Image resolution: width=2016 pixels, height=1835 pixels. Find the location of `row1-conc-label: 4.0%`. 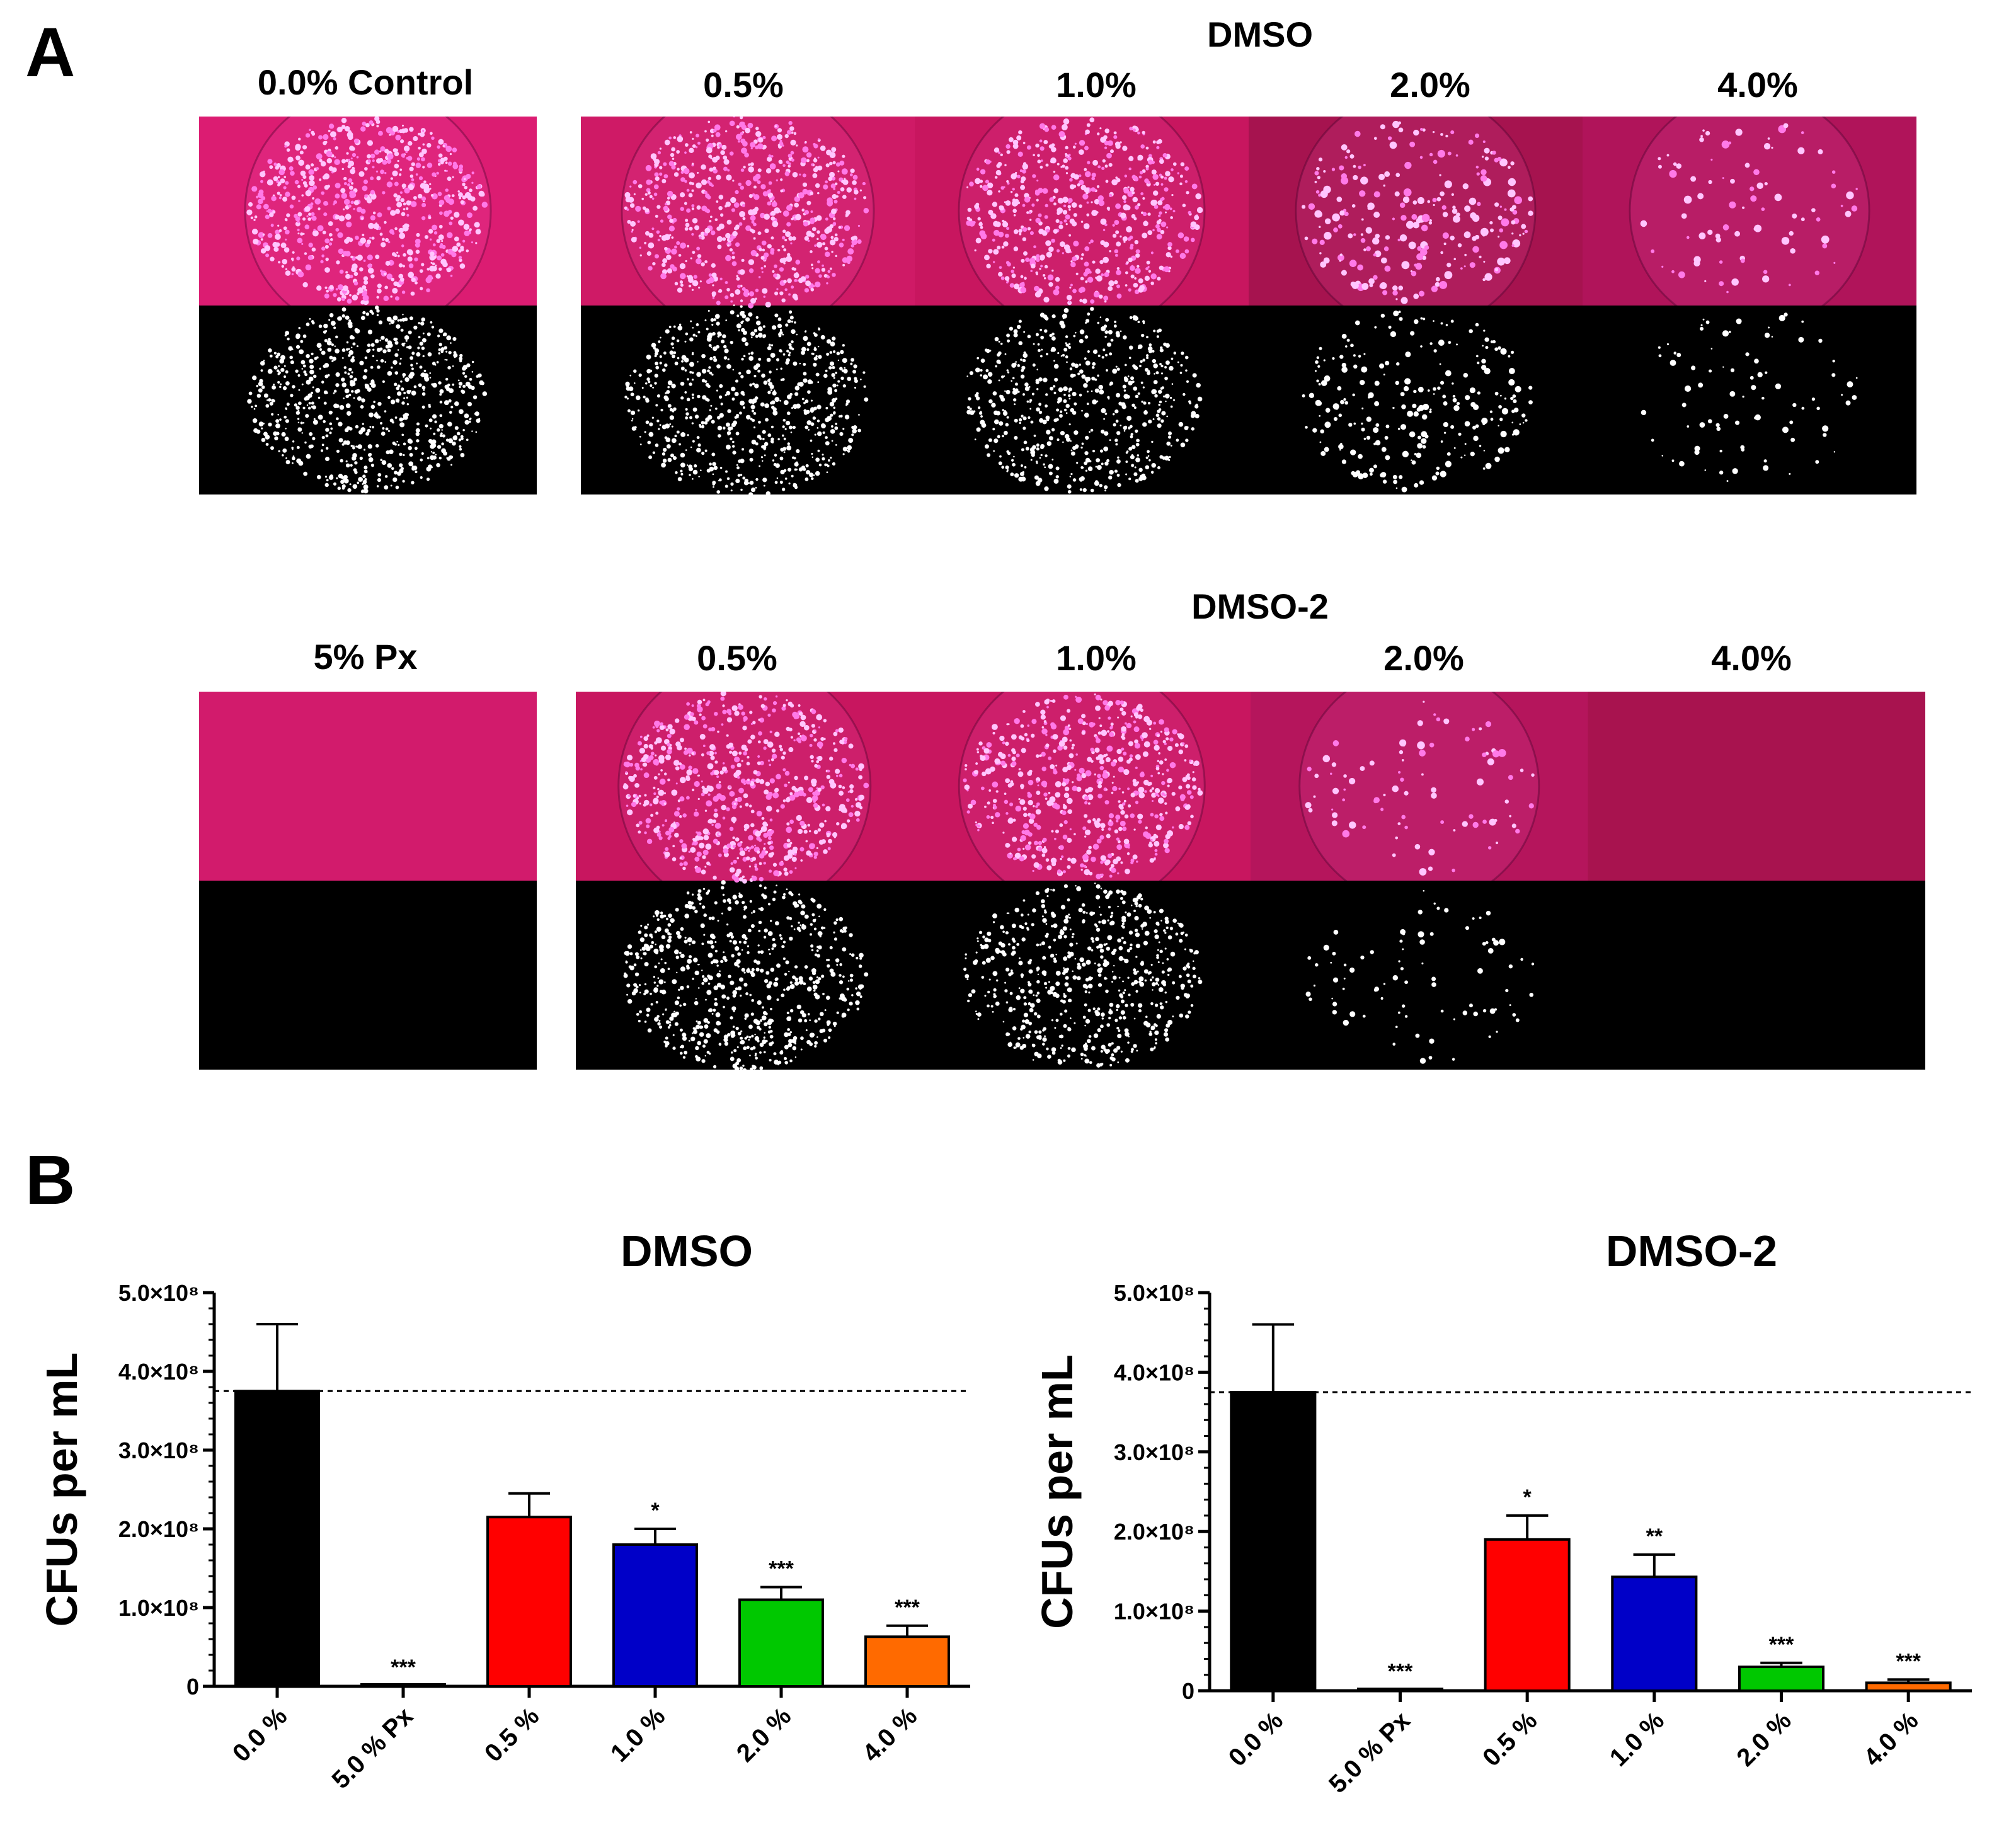

row1-conc-label: 4.0% is located at coordinates (1757, 85).